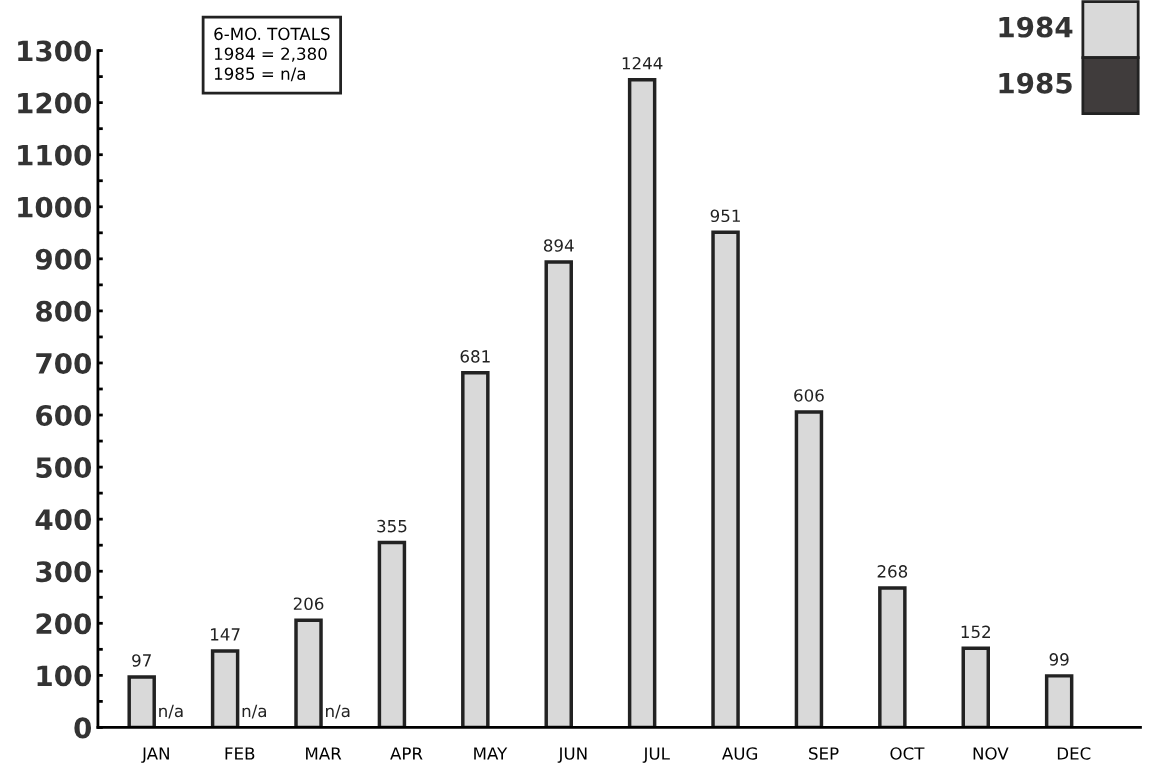  I want to click on y-tick-label: 500, so click(64, 468).